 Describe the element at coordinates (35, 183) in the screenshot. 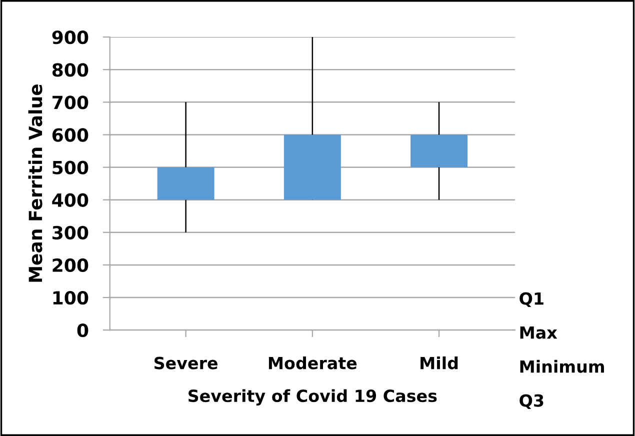

I see `y-axis-title: Mean Ferritin Value` at that location.